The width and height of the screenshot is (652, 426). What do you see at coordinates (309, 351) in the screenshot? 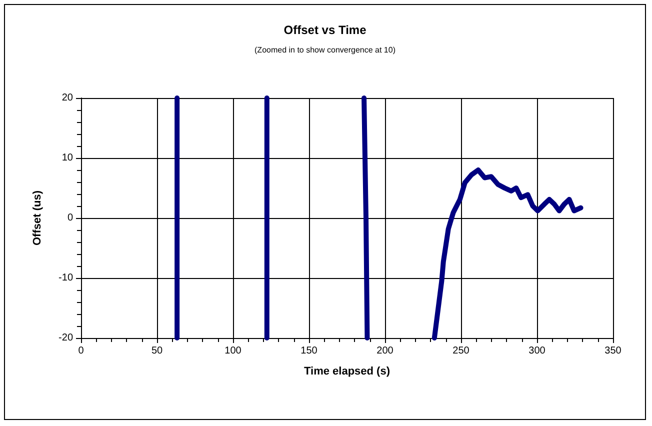
I see `x-tick-label: 150` at bounding box center [309, 351].